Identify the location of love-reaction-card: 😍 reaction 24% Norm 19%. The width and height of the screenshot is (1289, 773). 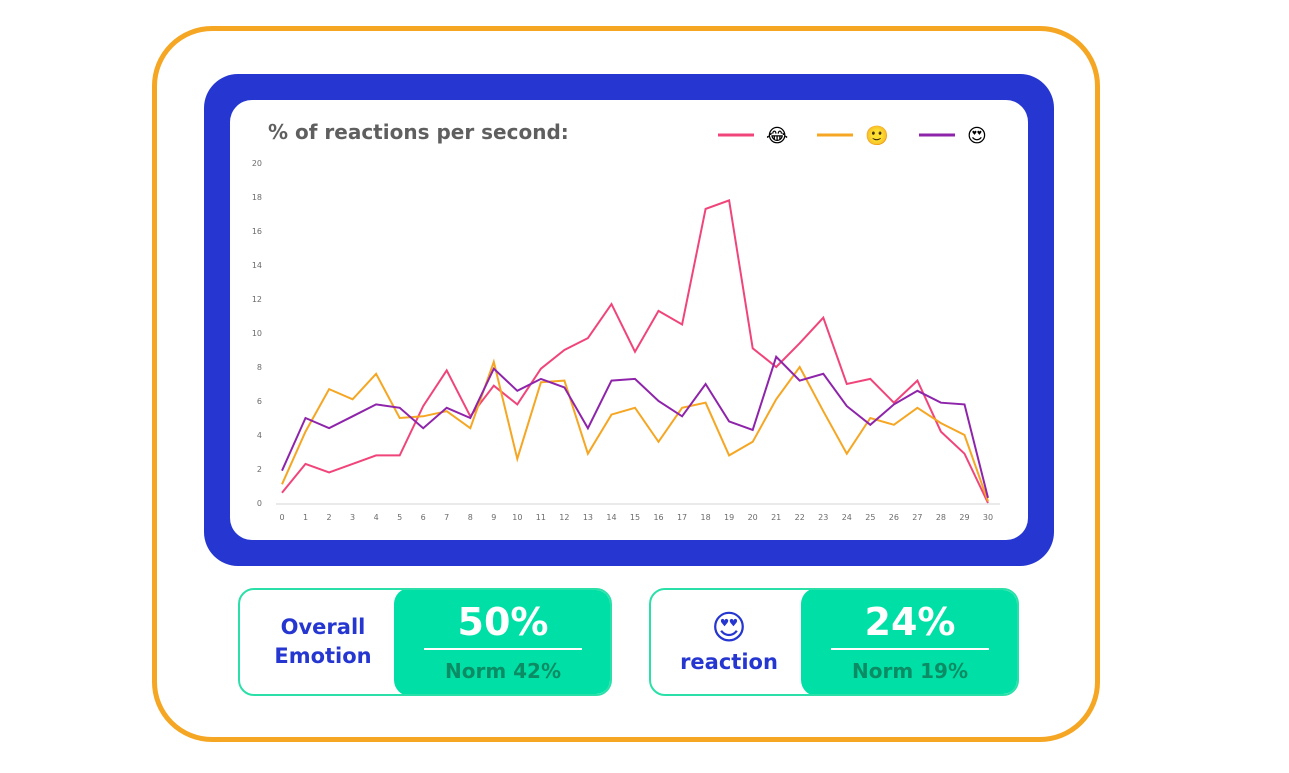
(834, 642).